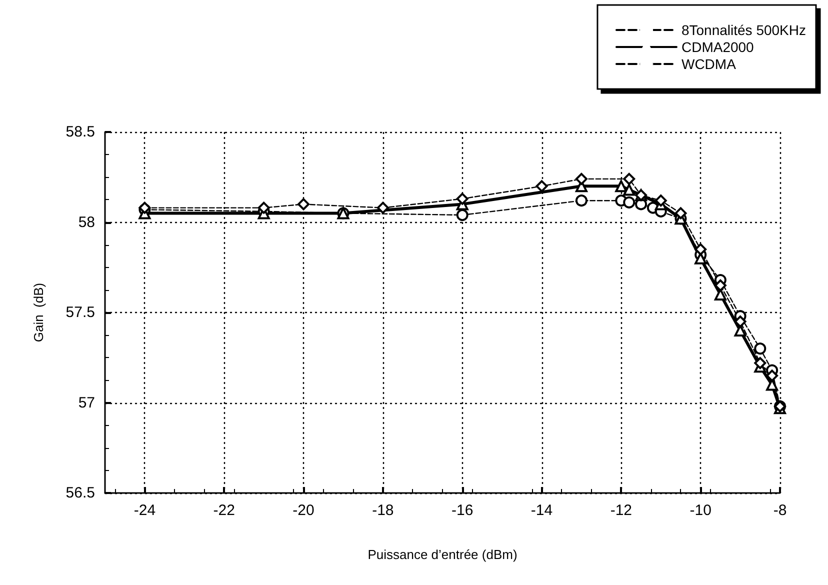  Describe the element at coordinates (86, 403) in the screenshot. I see `y-tick-label: 57` at that location.